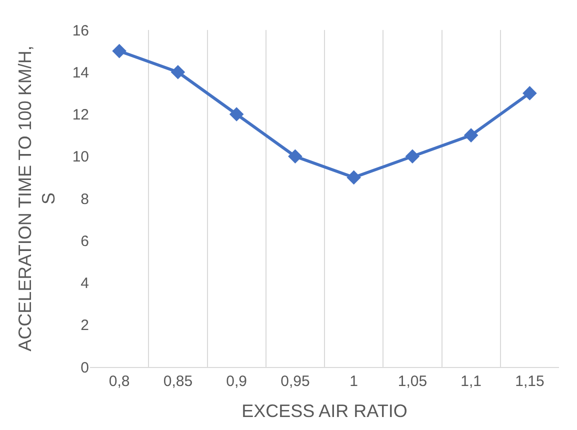  What do you see at coordinates (84, 367) in the screenshot?
I see `y-tick-label: 0` at bounding box center [84, 367].